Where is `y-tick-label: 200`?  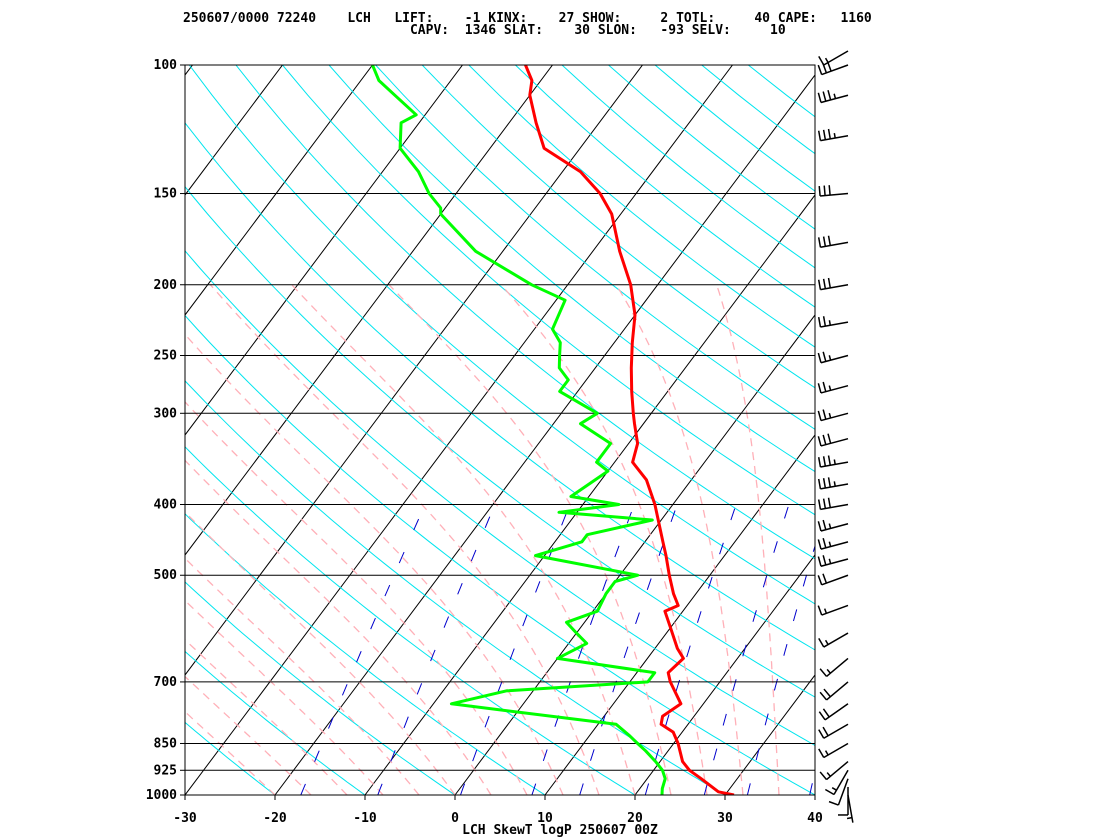
y-tick-label: 200 is located at coordinates (166, 285).